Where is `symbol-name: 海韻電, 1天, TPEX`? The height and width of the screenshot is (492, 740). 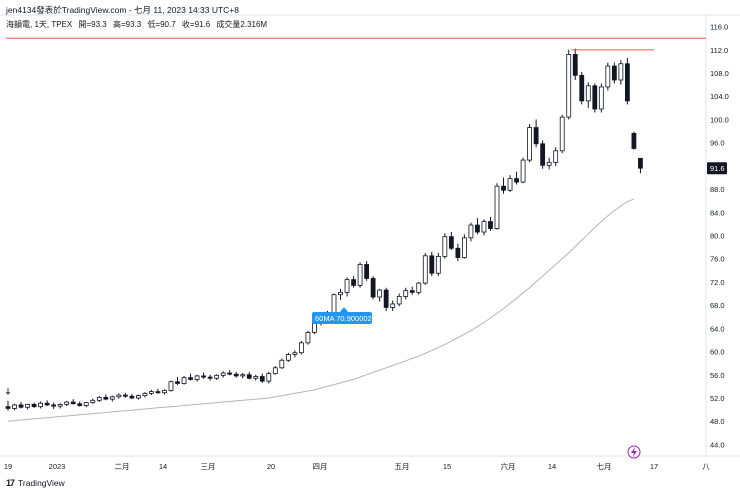
symbol-name: 海韻電, 1天, TPEX is located at coordinates (39, 24).